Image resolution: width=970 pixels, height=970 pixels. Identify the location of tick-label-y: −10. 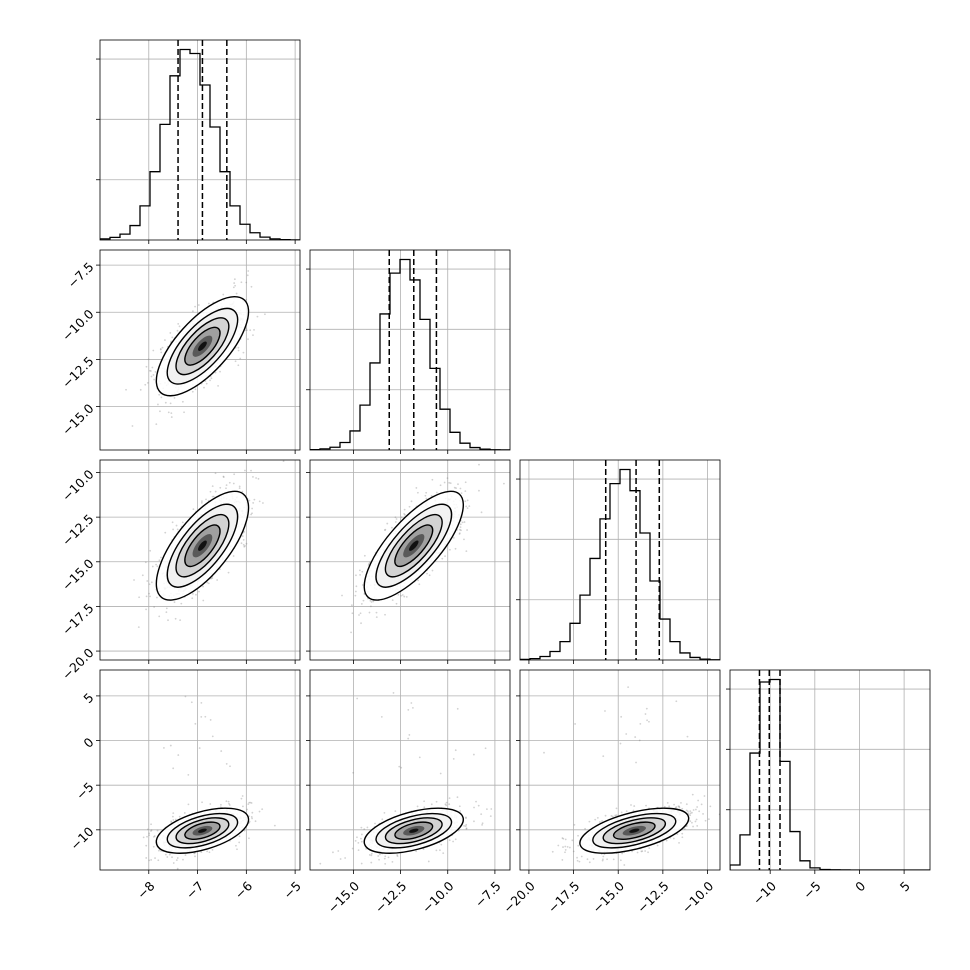
(81, 838).